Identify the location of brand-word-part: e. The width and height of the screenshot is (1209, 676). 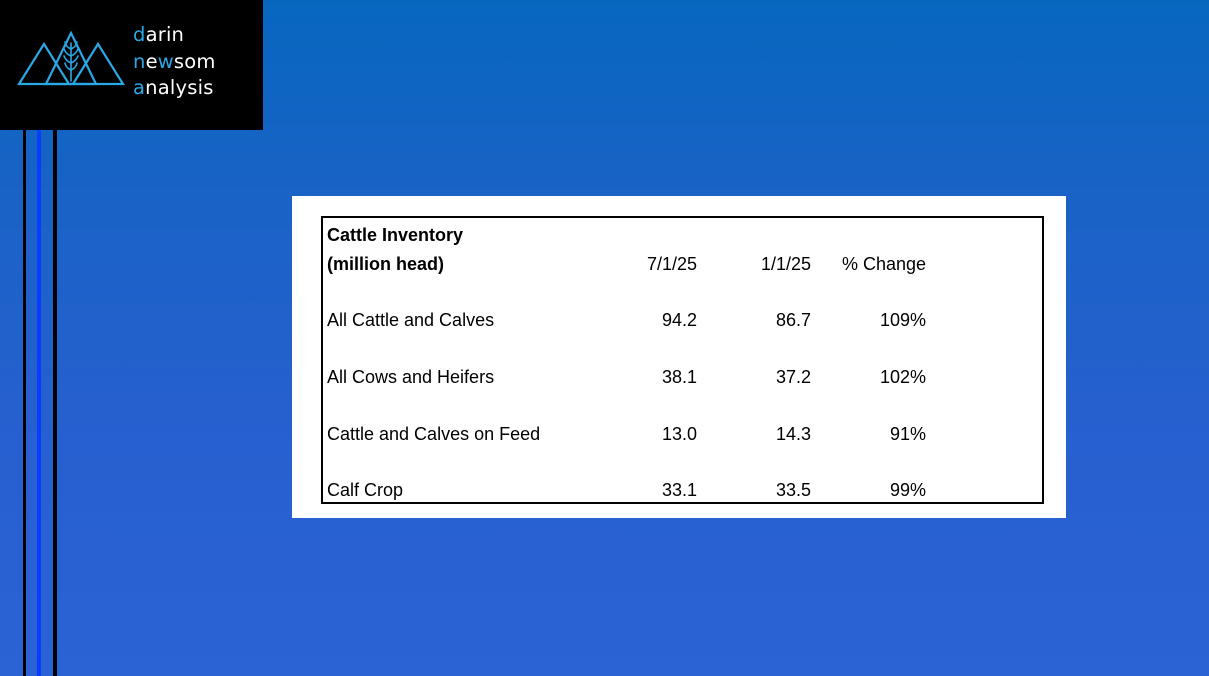
(151, 61).